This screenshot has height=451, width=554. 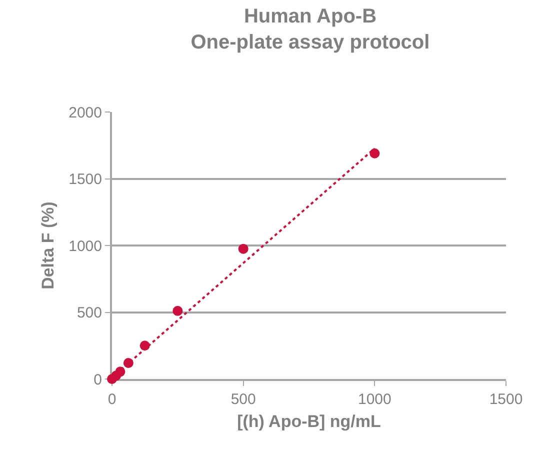 I want to click on y-axis-title: Delta F (%), so click(x=48, y=246).